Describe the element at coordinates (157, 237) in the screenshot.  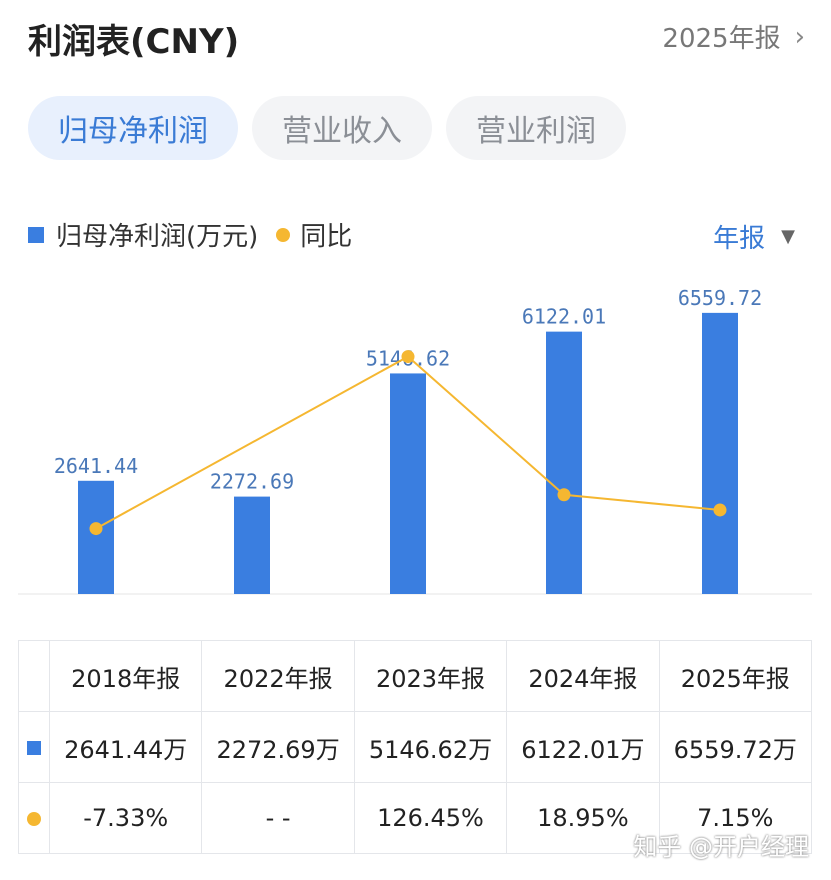
I see `legend-bar-label: 归母净利润(万元)` at that location.